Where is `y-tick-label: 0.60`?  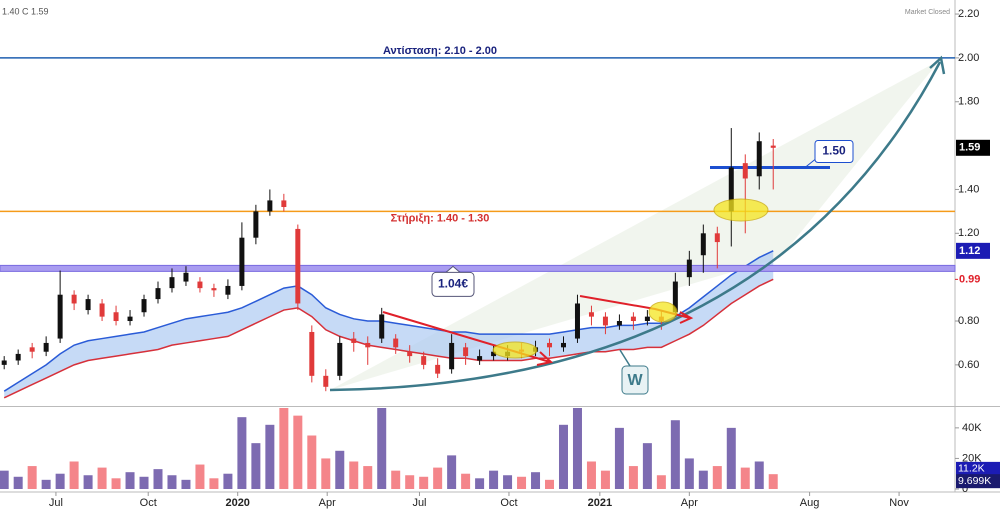
y-tick-label: 0.60 is located at coordinates (968, 365).